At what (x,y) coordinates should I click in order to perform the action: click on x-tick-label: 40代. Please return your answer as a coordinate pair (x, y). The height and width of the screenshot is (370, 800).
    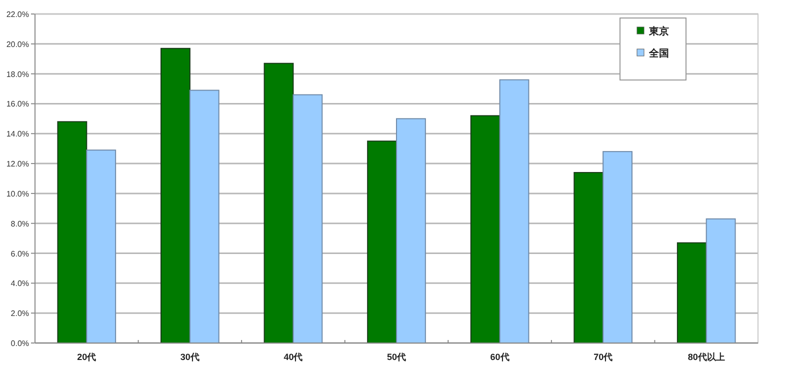
    Looking at the image, I should click on (293, 357).